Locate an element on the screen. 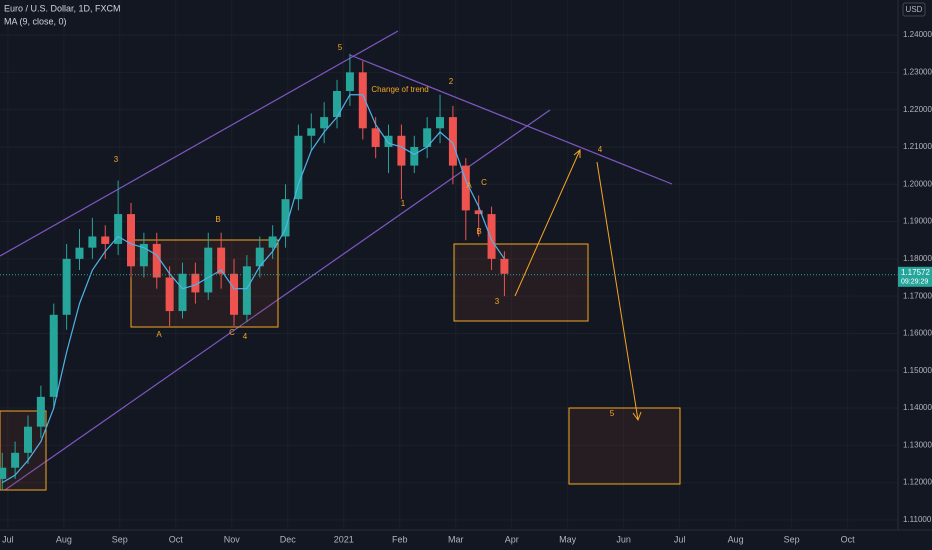 The image size is (932, 550). chart-title: Euro / U.S. Dollar, 1D, FXCM is located at coordinates (62, 8).